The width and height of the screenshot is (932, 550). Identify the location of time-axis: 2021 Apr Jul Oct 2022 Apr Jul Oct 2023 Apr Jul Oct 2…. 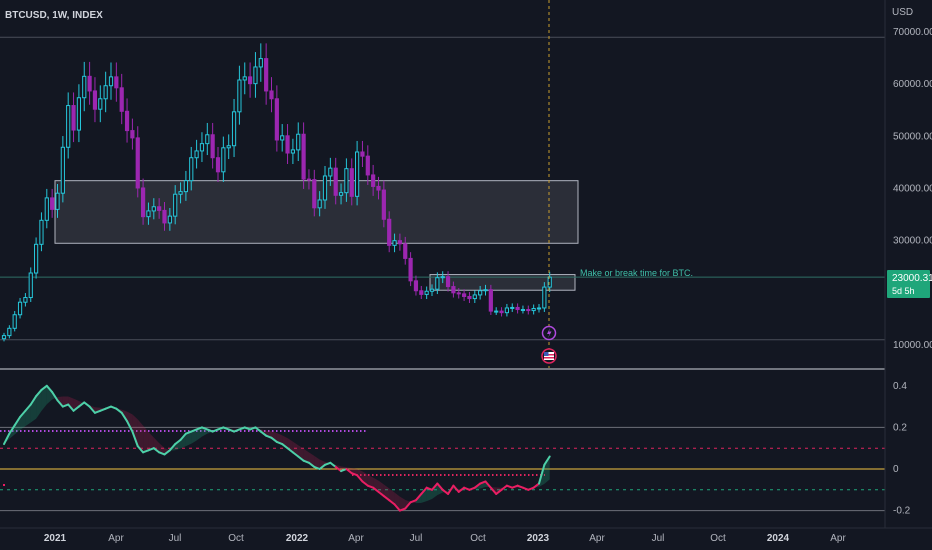
(445, 538).